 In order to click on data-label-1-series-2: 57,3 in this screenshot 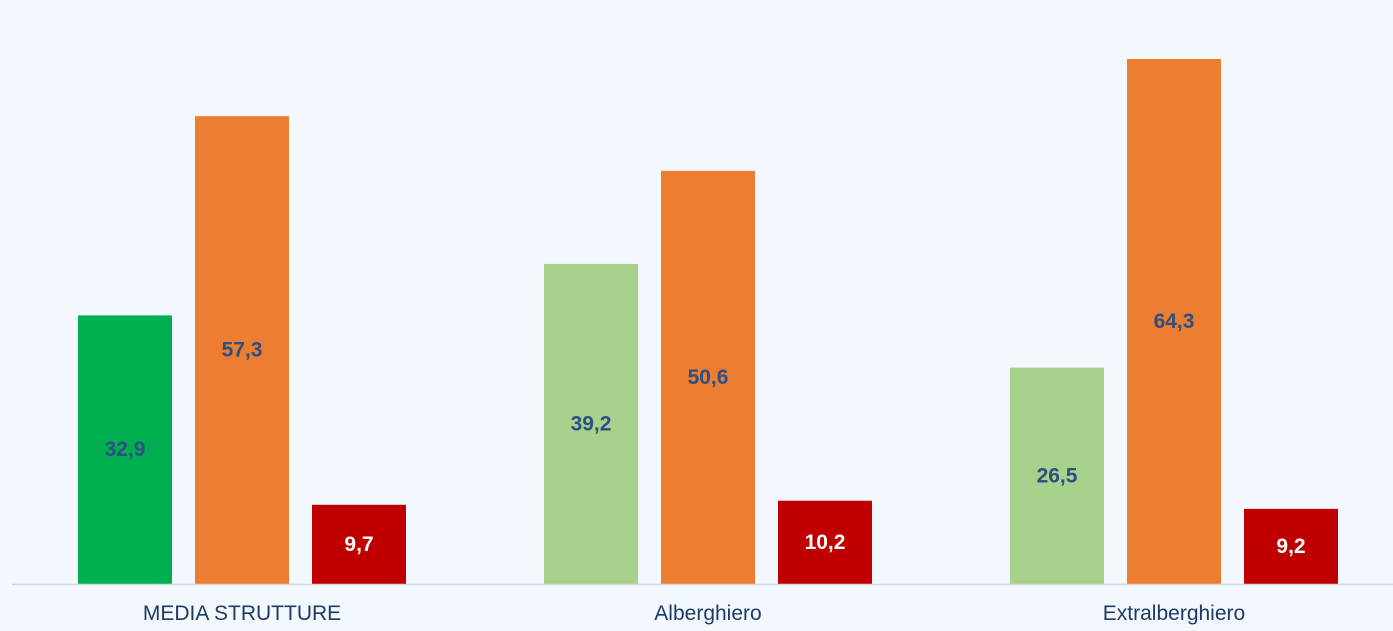, I will do `click(242, 350)`.